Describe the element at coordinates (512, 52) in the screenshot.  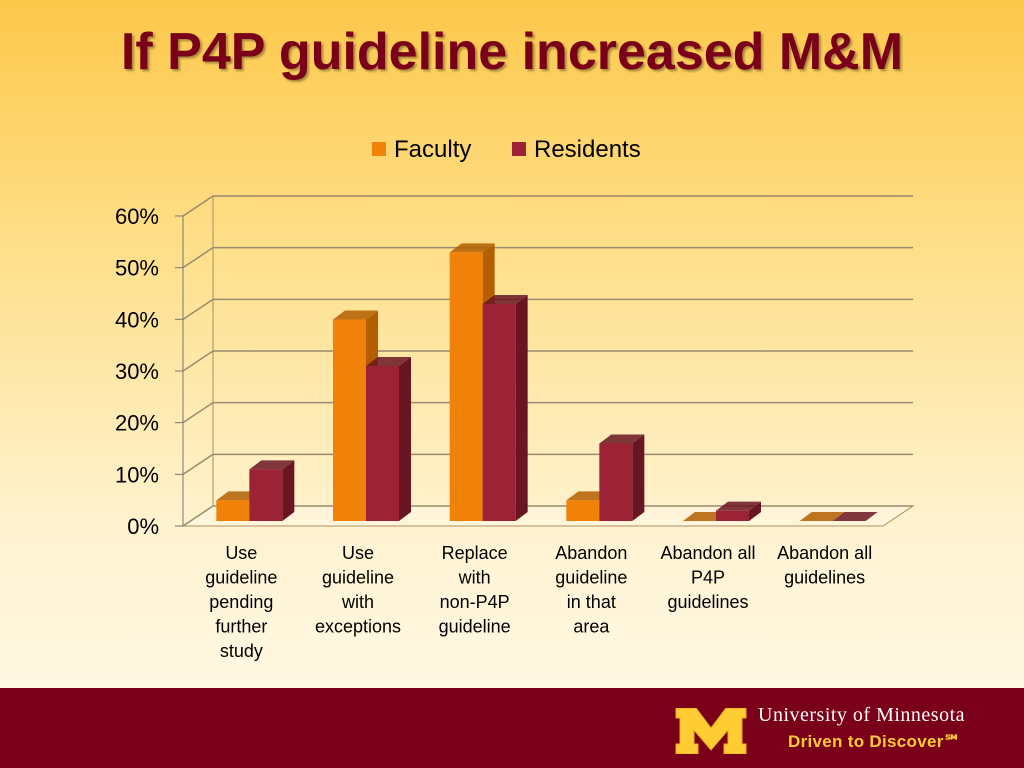
I see `slide-title: If P4P guideline increased M&M` at that location.